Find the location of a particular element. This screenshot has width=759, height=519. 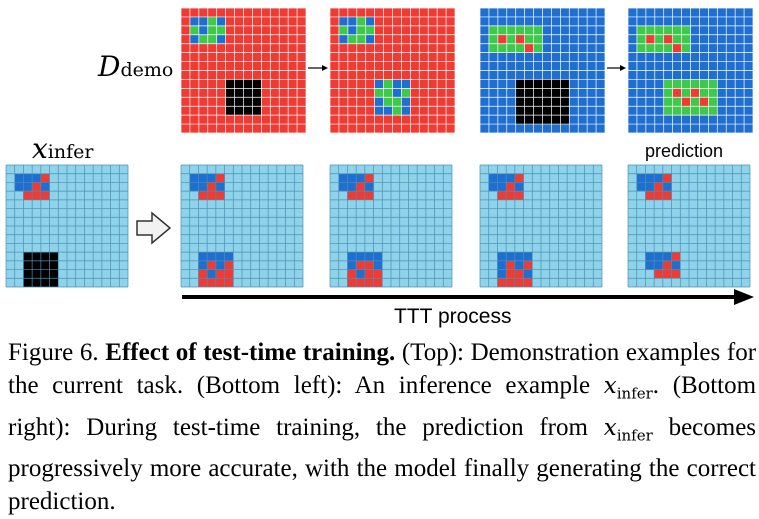

d-demo-sub: demo is located at coordinates (147, 70).